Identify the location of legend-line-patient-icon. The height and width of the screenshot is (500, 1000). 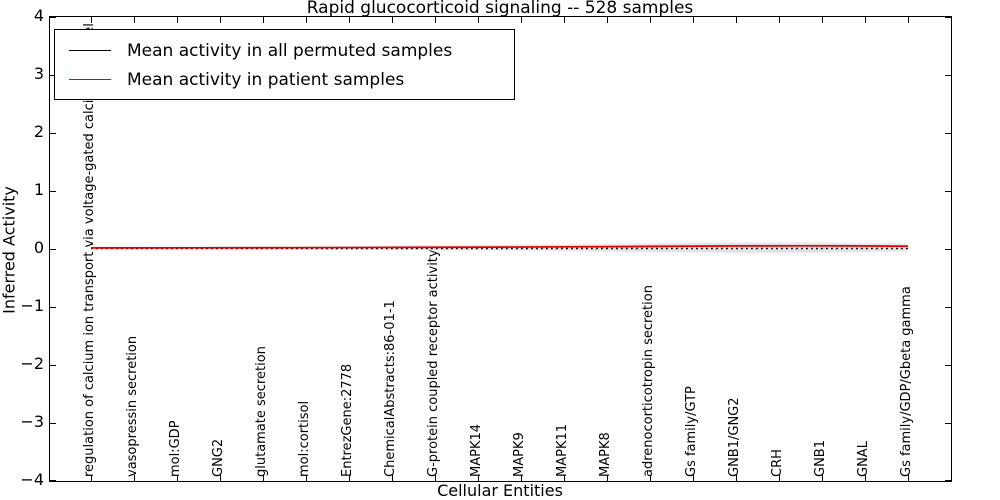
(90, 79).